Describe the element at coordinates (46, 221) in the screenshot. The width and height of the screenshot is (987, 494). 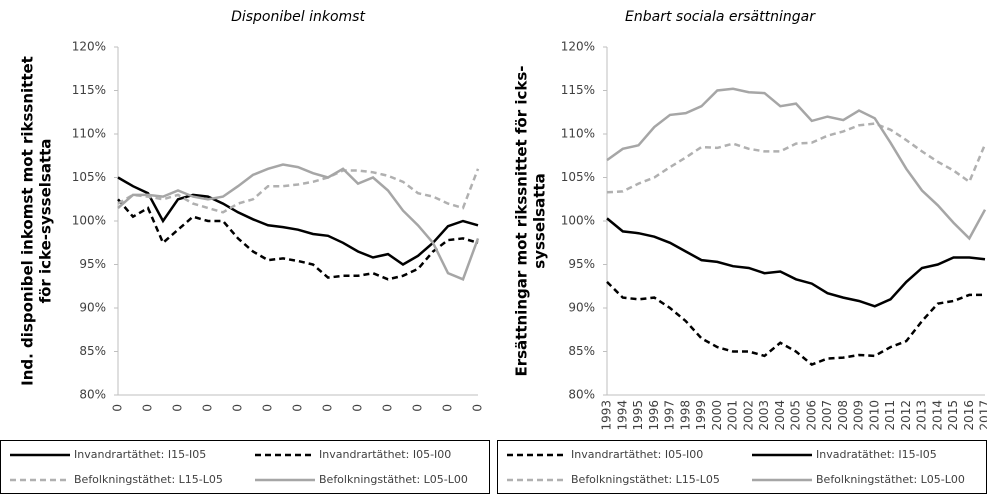
I see `y-axis-label: för icke-sysselsatta` at that location.